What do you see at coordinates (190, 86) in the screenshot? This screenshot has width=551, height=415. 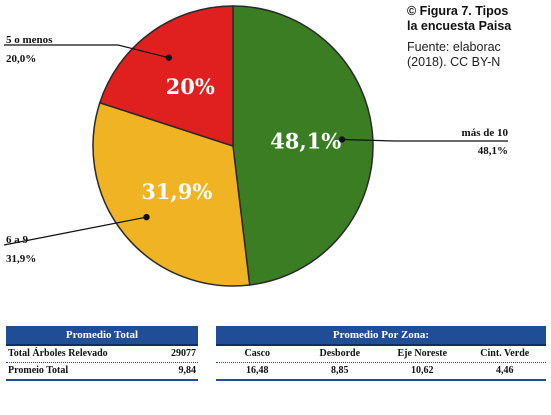 I see `slice-percent-label: 20%` at bounding box center [190, 86].